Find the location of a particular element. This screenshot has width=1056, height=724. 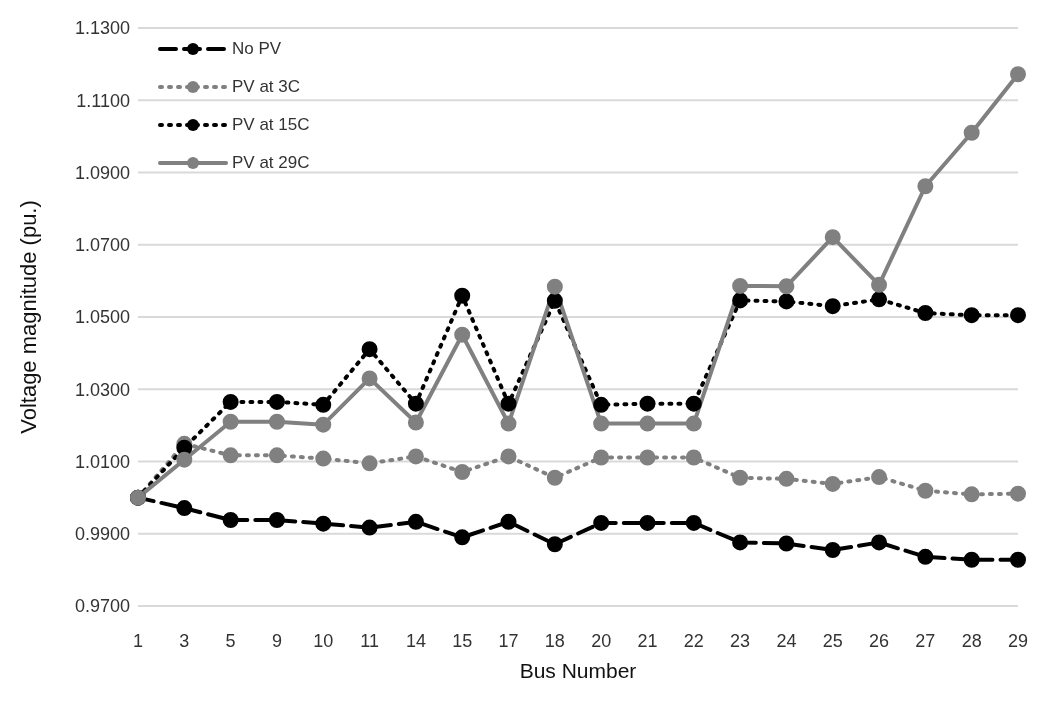

y-tick-label: 1.1100 is located at coordinates (103, 100).